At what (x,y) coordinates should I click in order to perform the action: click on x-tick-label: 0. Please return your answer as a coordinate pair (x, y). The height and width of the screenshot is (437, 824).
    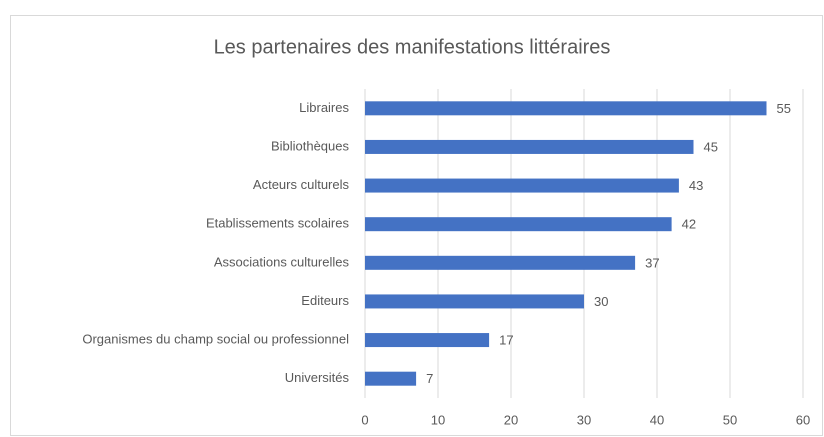
    Looking at the image, I should click on (364, 419).